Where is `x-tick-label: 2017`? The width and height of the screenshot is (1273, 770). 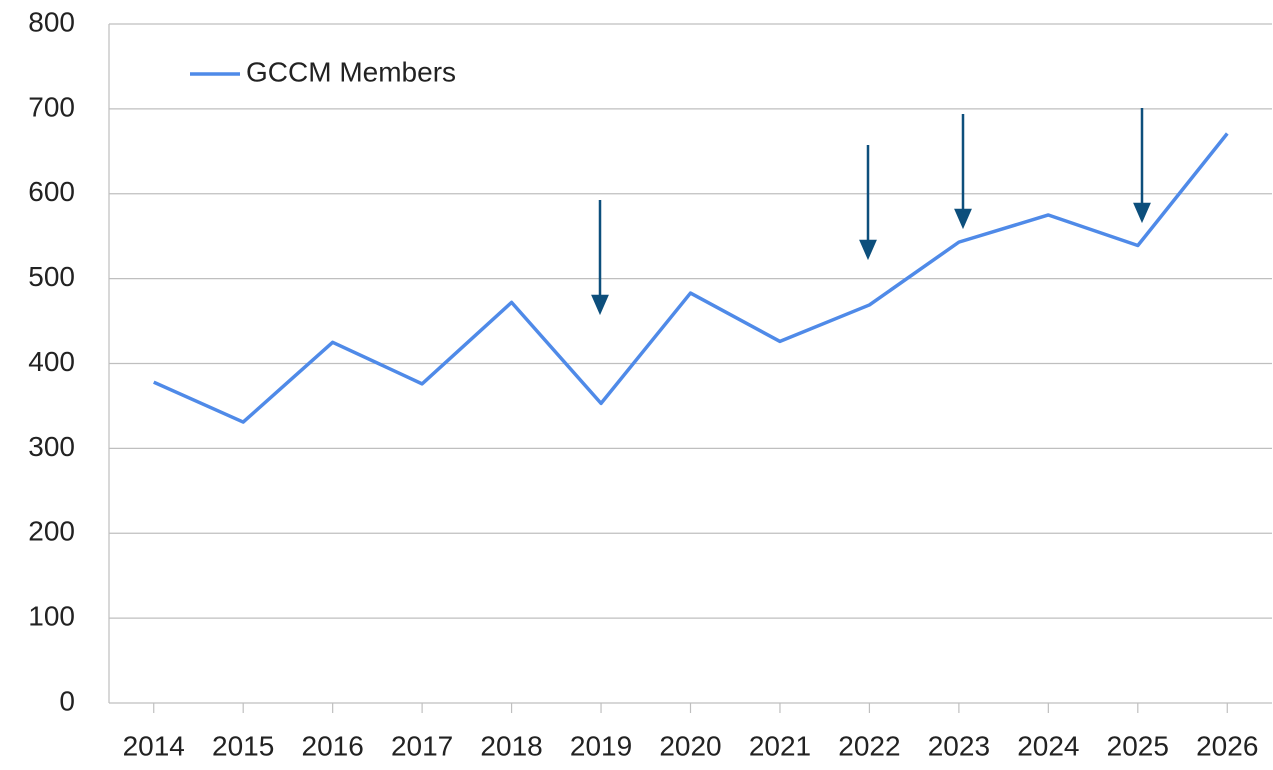 x-tick-label: 2017 is located at coordinates (422, 745).